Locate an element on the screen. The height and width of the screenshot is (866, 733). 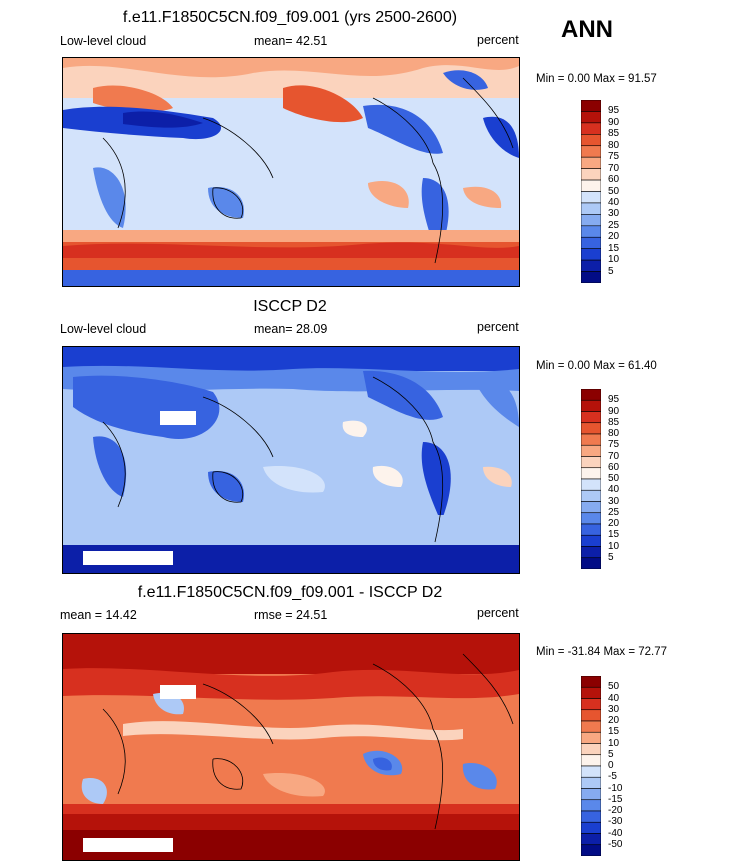
panel-1-colorbar-label: 15 is located at coordinates (614, 248).